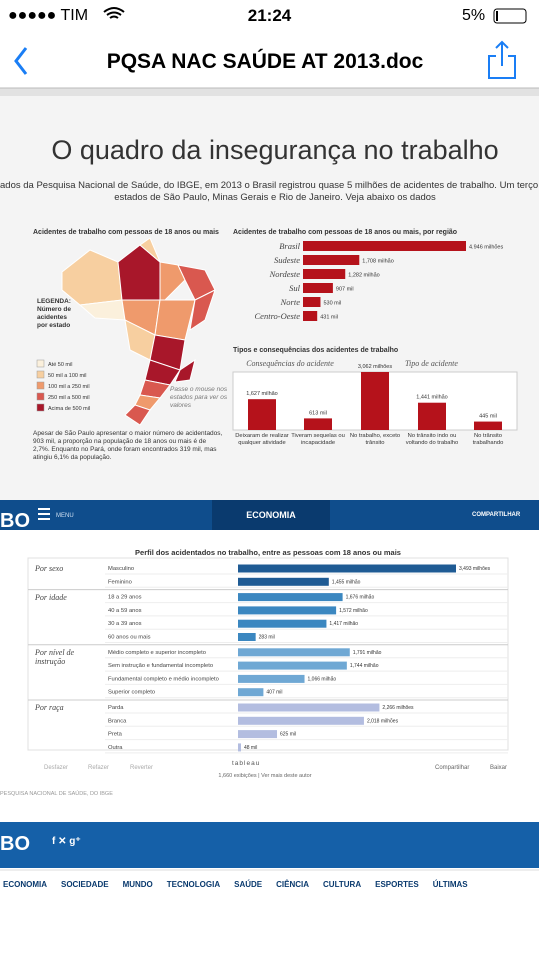 The height and width of the screenshot is (960, 539). Describe the element at coordinates (269, 92) in the screenshot. I see `cut-image` at that location.